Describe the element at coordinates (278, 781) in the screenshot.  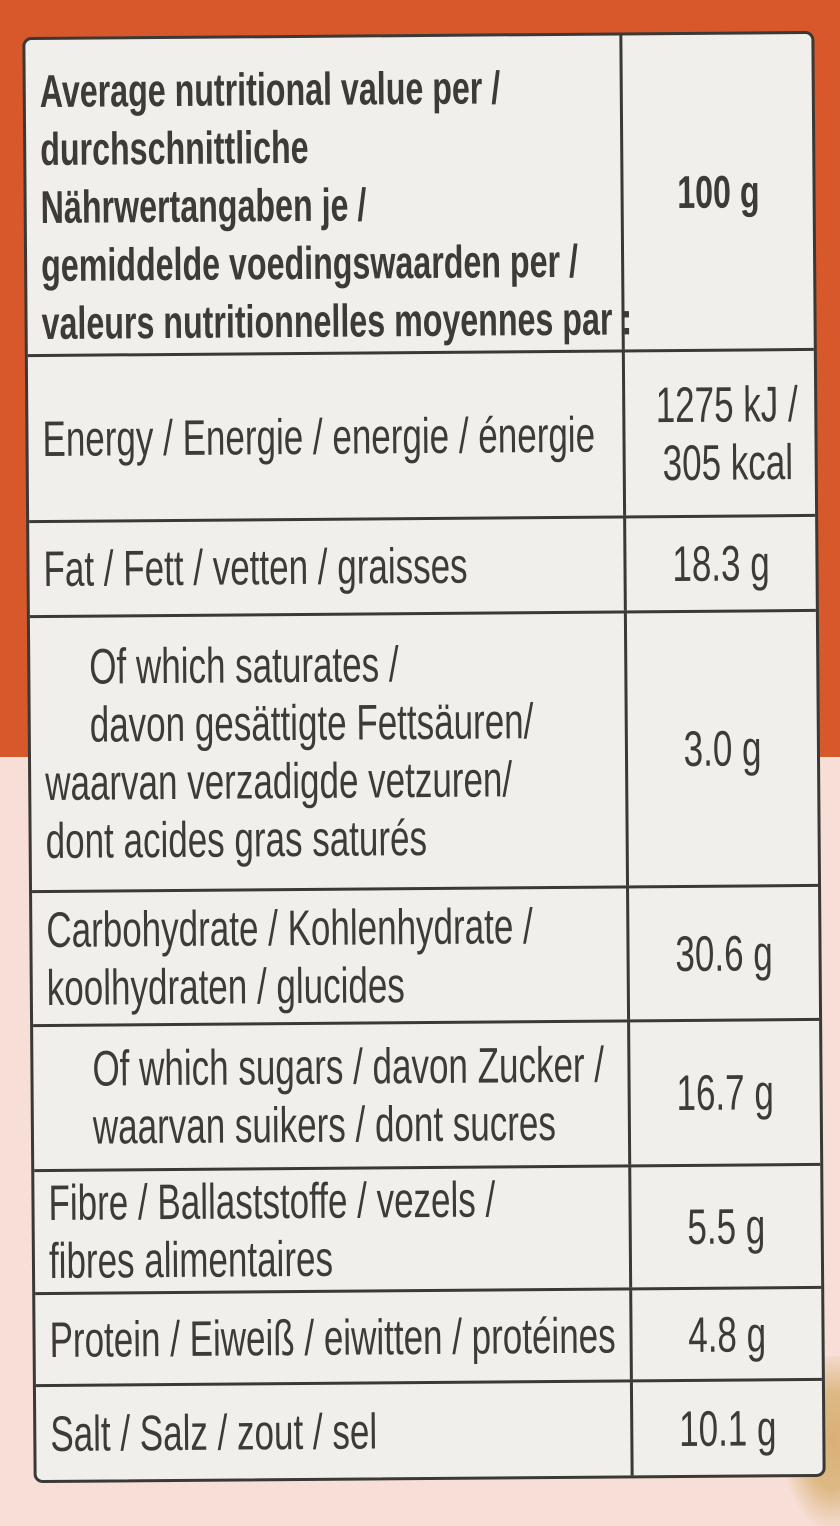
I see `saturates-label-line-text: waarvan verzadigde vetzuren/` at that location.